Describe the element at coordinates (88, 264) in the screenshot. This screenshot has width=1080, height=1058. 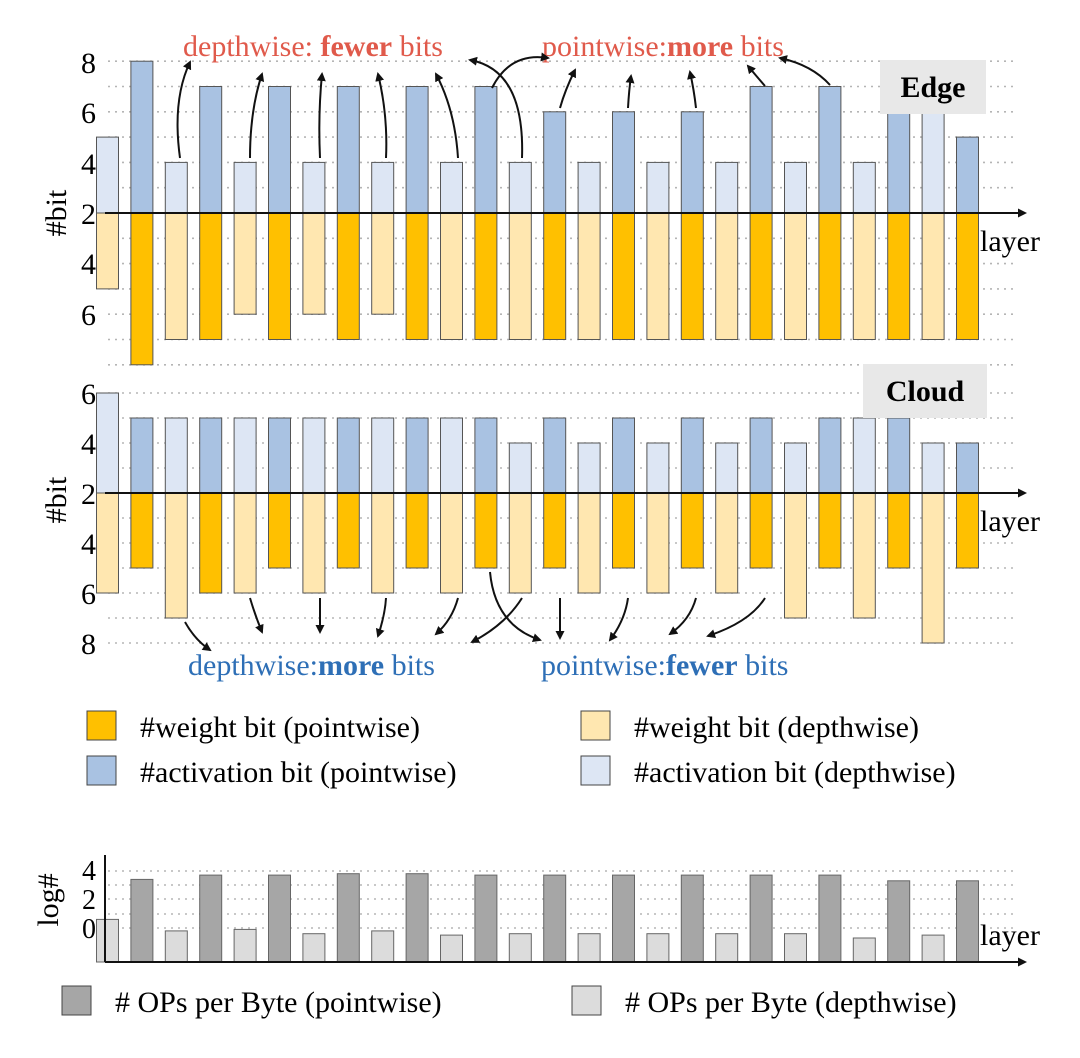
I see `edge-ytick-neg4: 4` at that location.